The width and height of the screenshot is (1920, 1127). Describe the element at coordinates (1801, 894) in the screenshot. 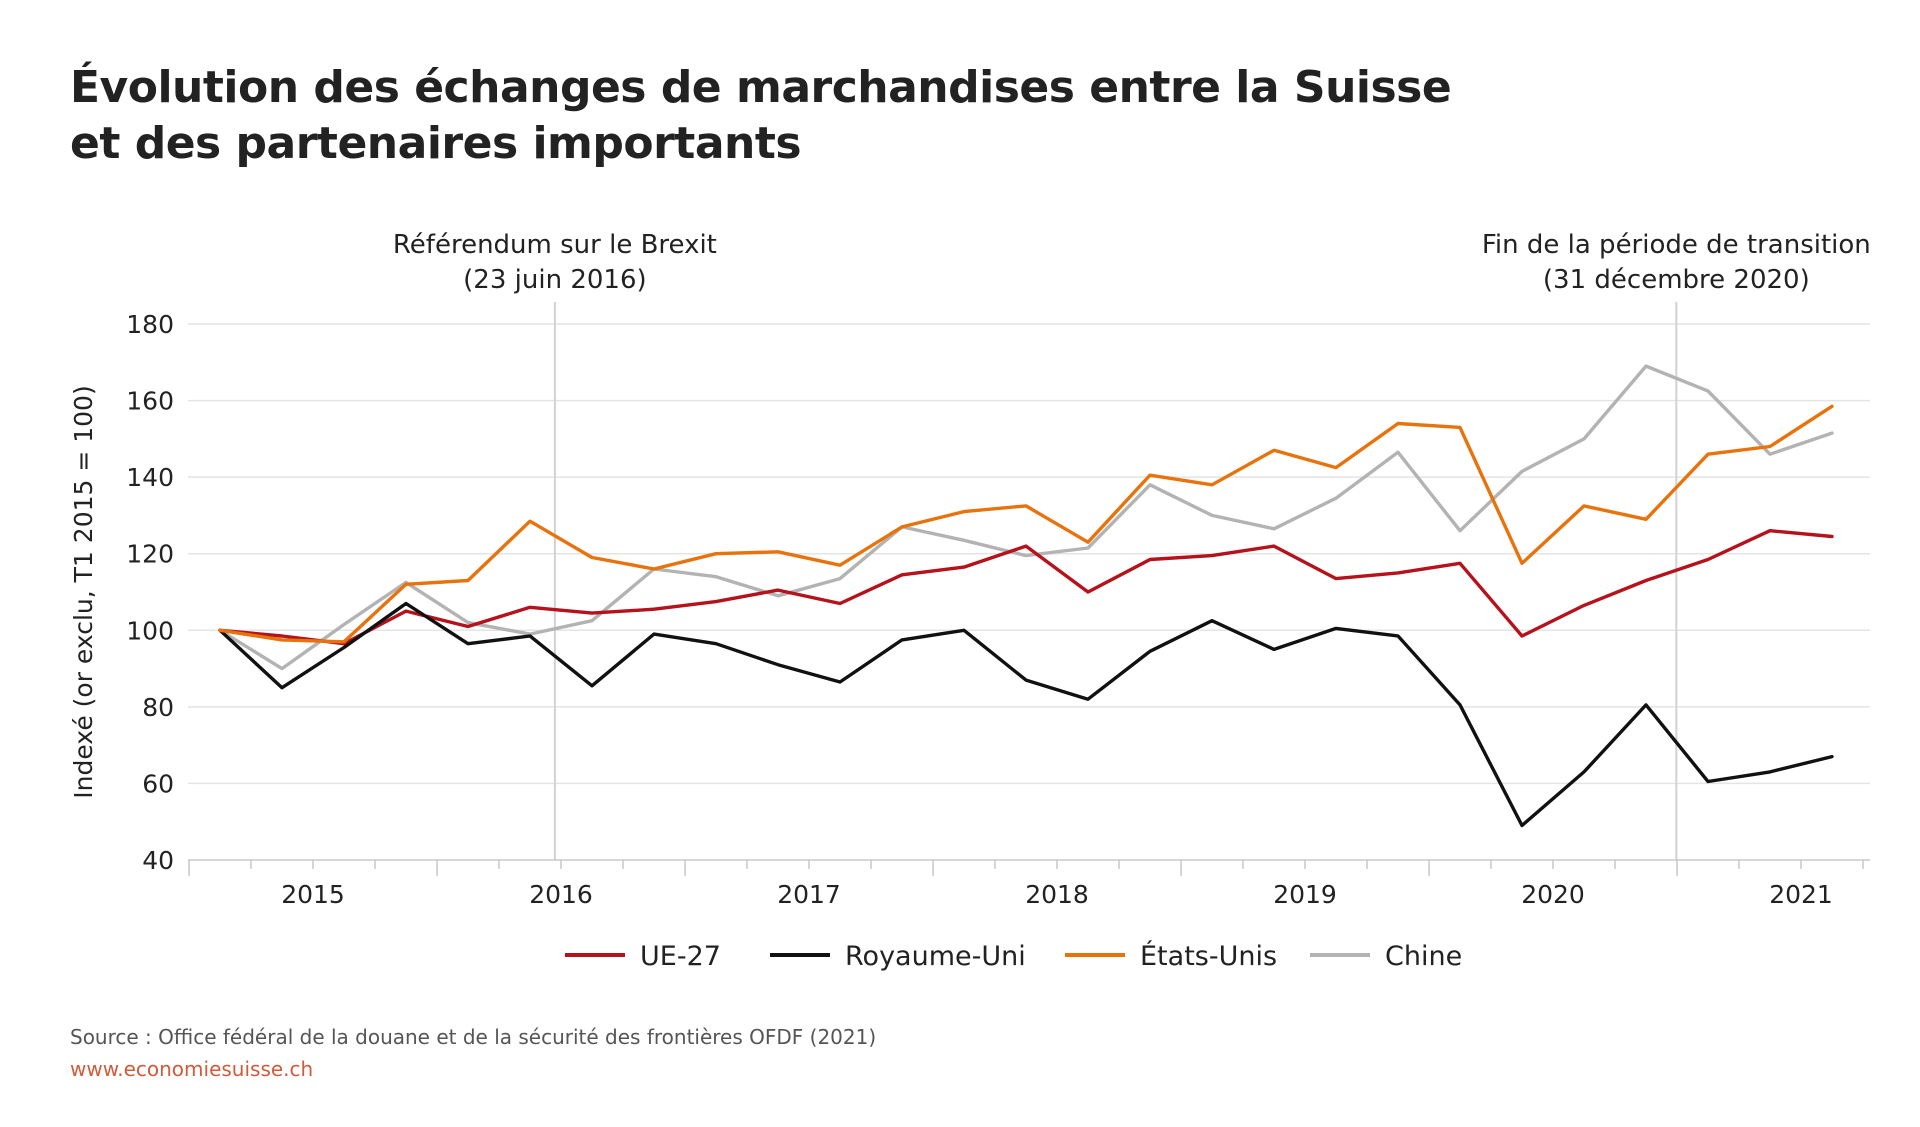

I see `x-tick-label-2021: 2021` at that location.